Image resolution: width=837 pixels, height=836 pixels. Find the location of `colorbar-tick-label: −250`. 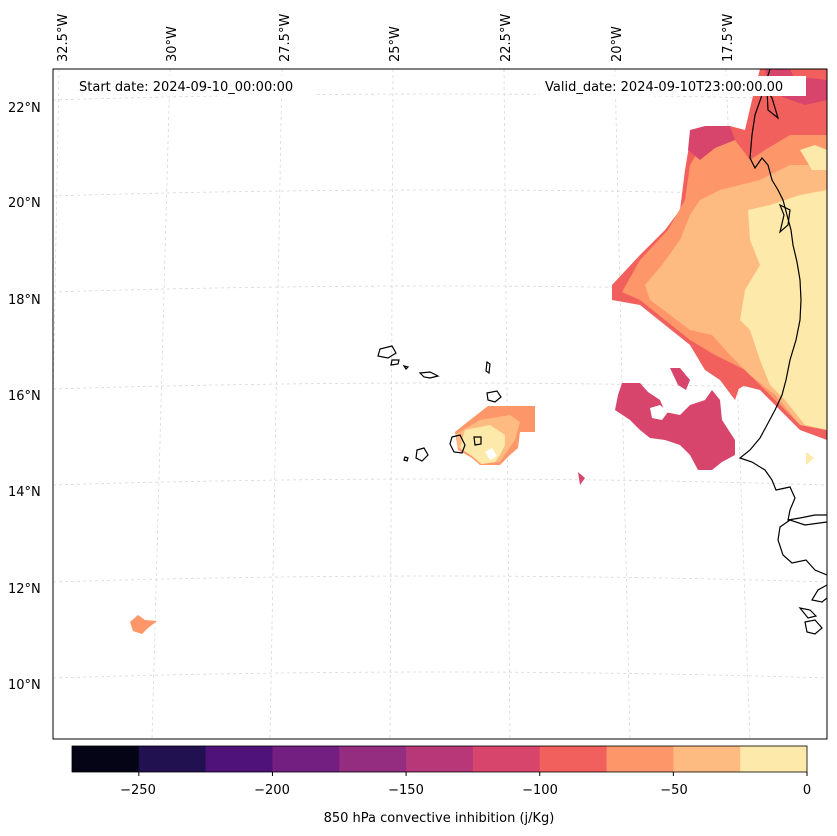

colorbar-tick-label: −250 is located at coordinates (138, 790).